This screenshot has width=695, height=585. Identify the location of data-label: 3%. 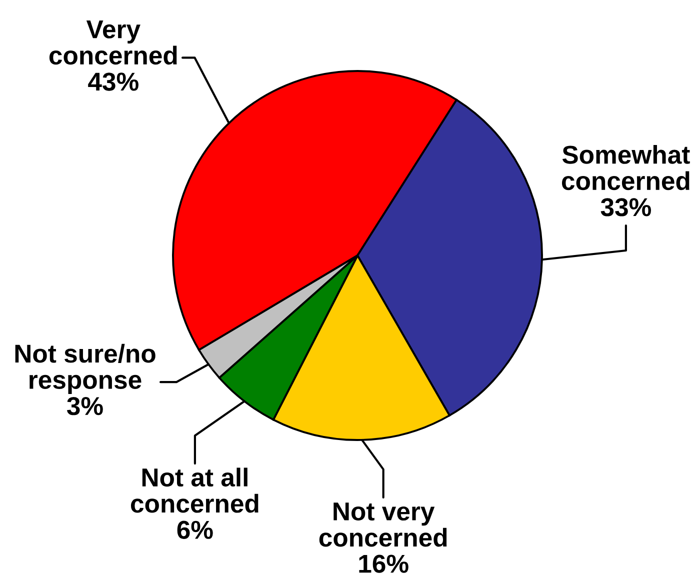
(85, 406).